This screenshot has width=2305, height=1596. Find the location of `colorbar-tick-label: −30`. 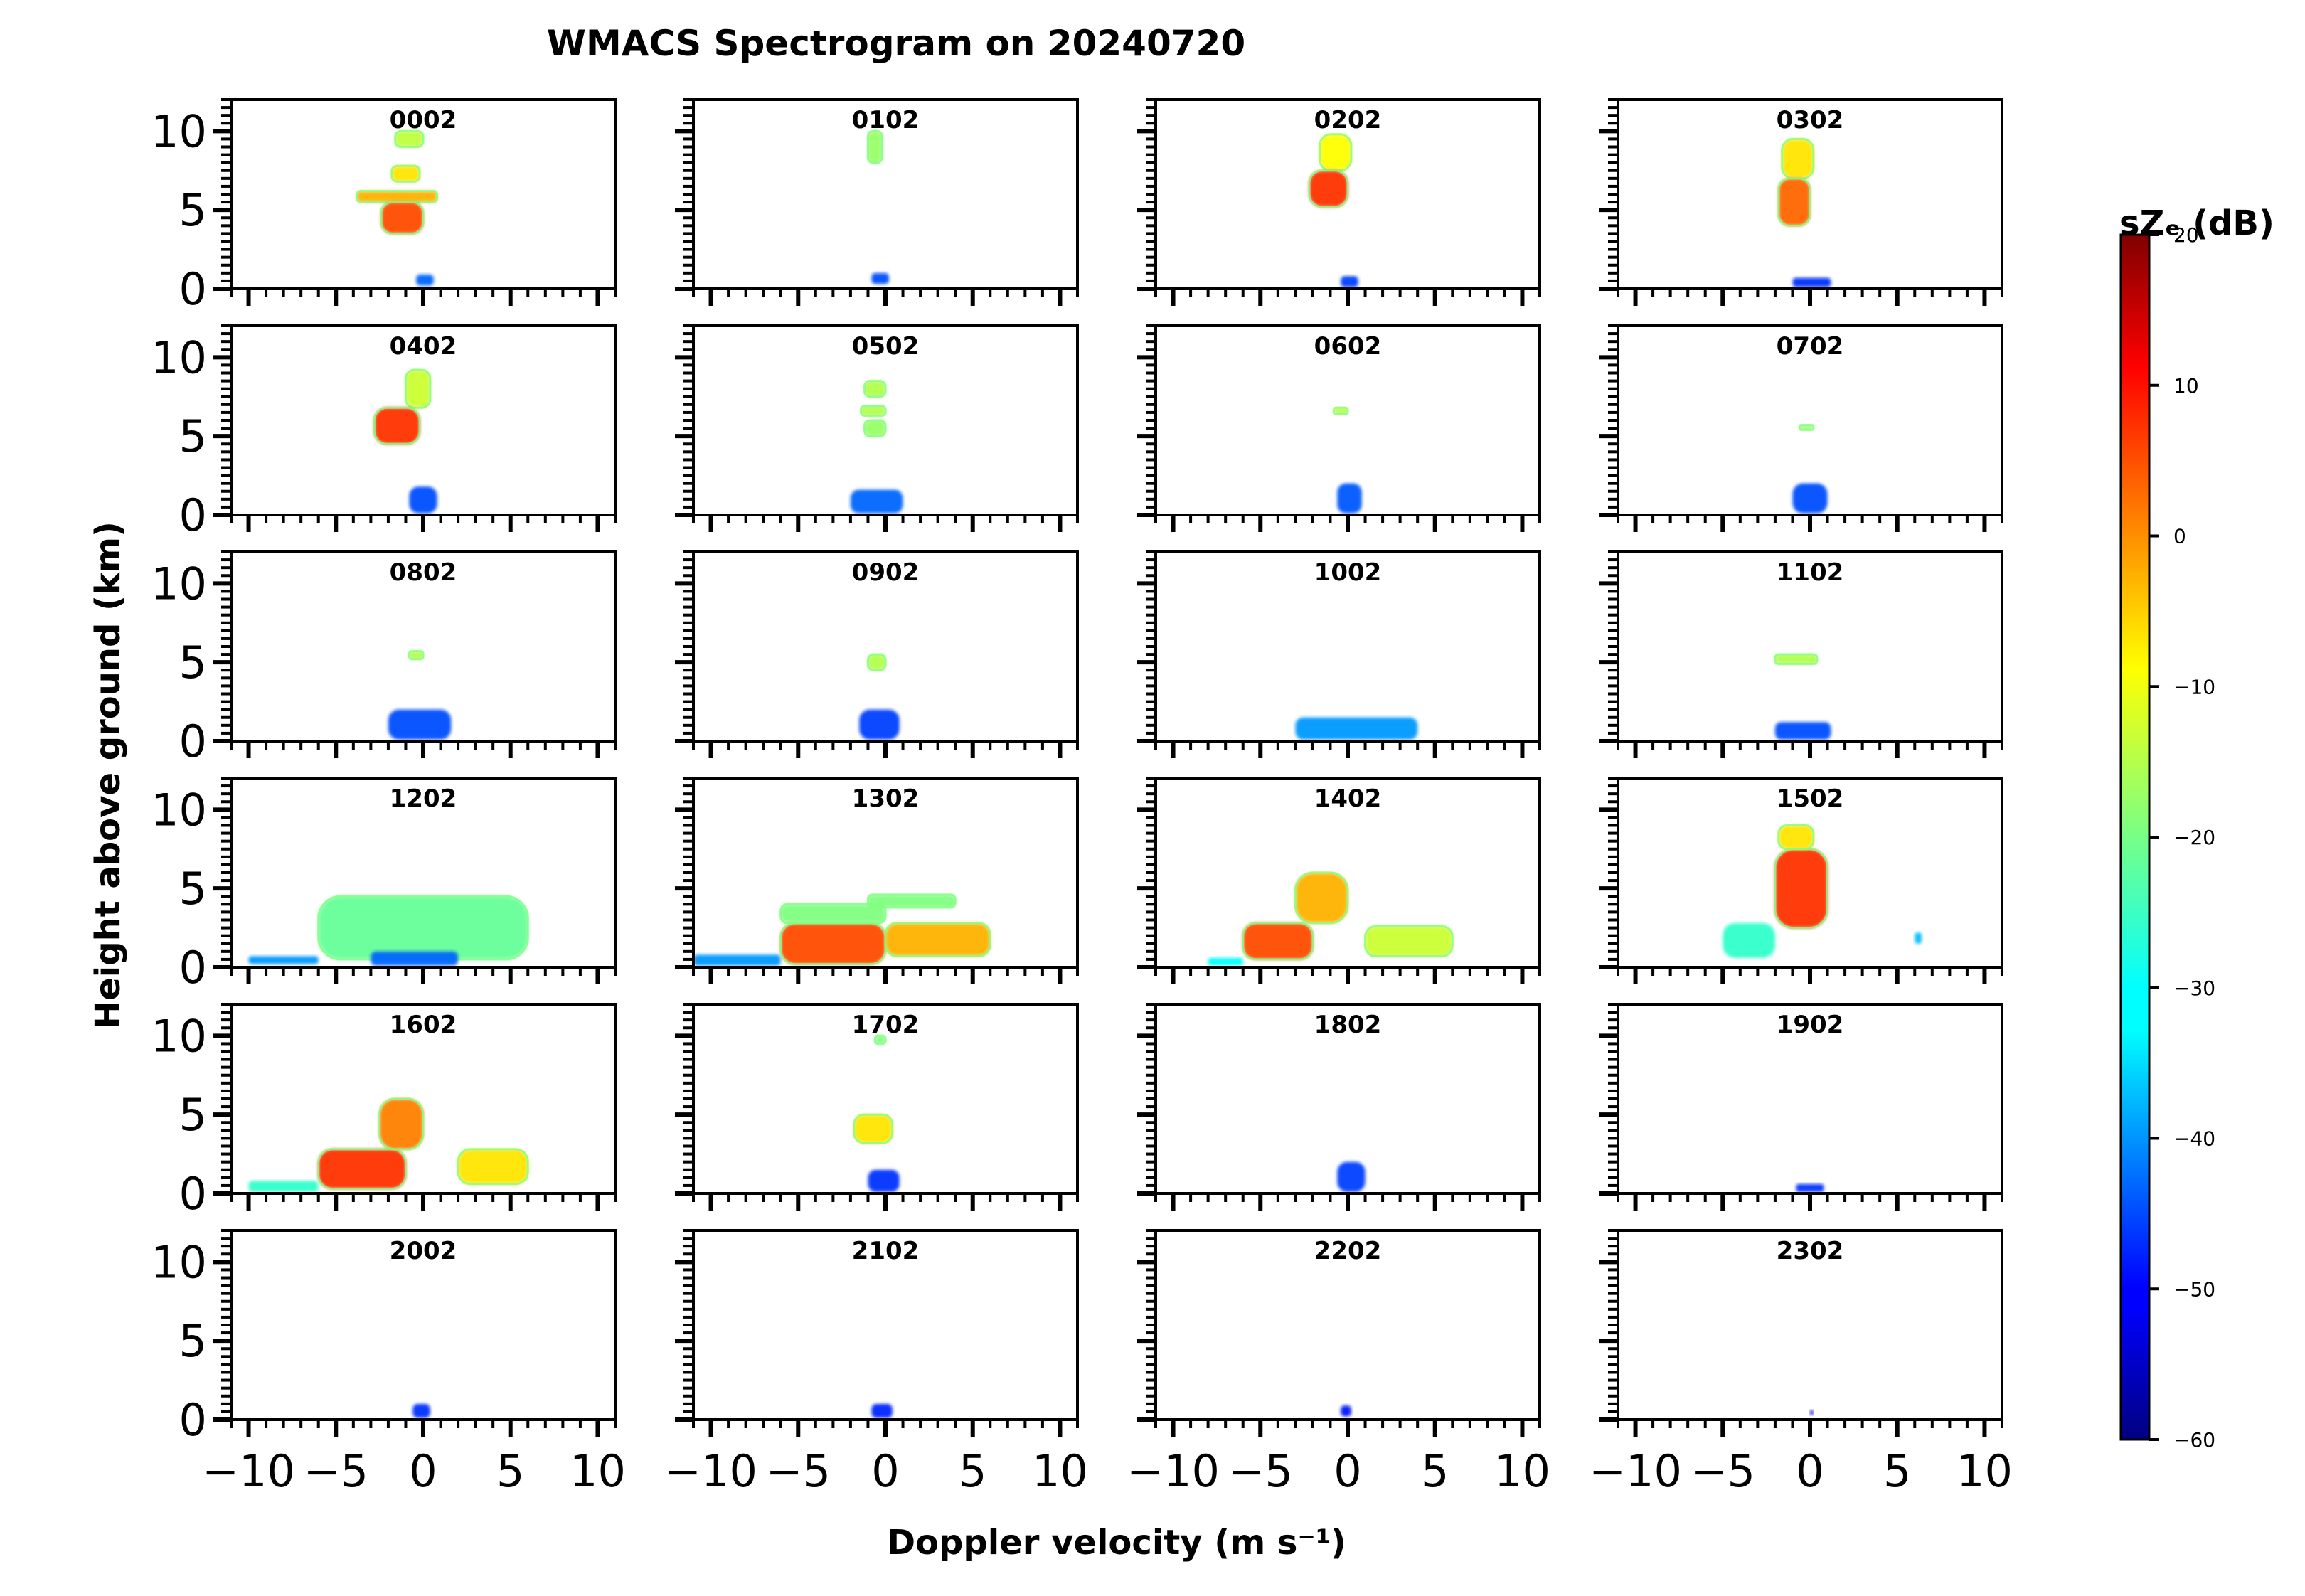

colorbar-tick-label: −30 is located at coordinates (2194, 989).